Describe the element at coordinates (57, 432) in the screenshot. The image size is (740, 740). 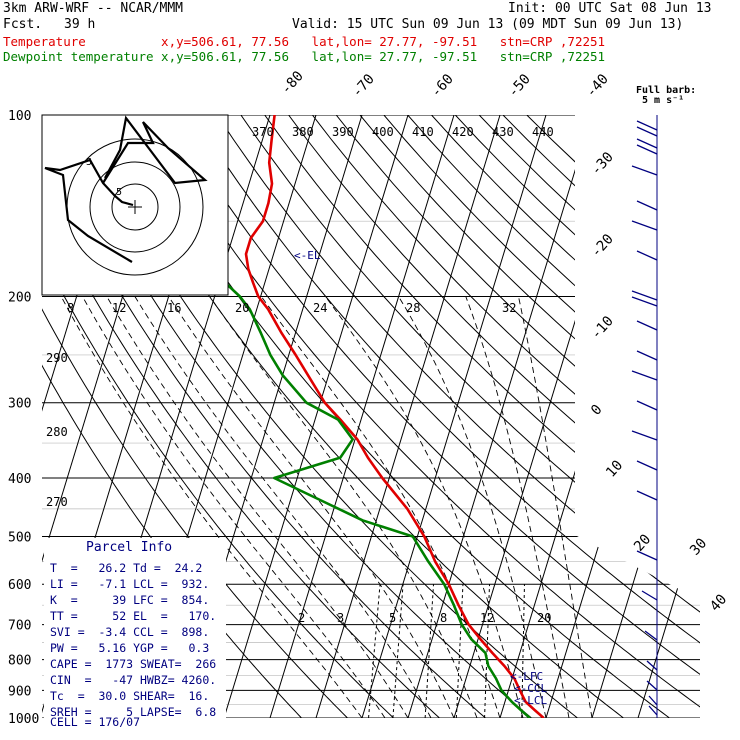
I see `dry-adiabat-label: 280` at that location.